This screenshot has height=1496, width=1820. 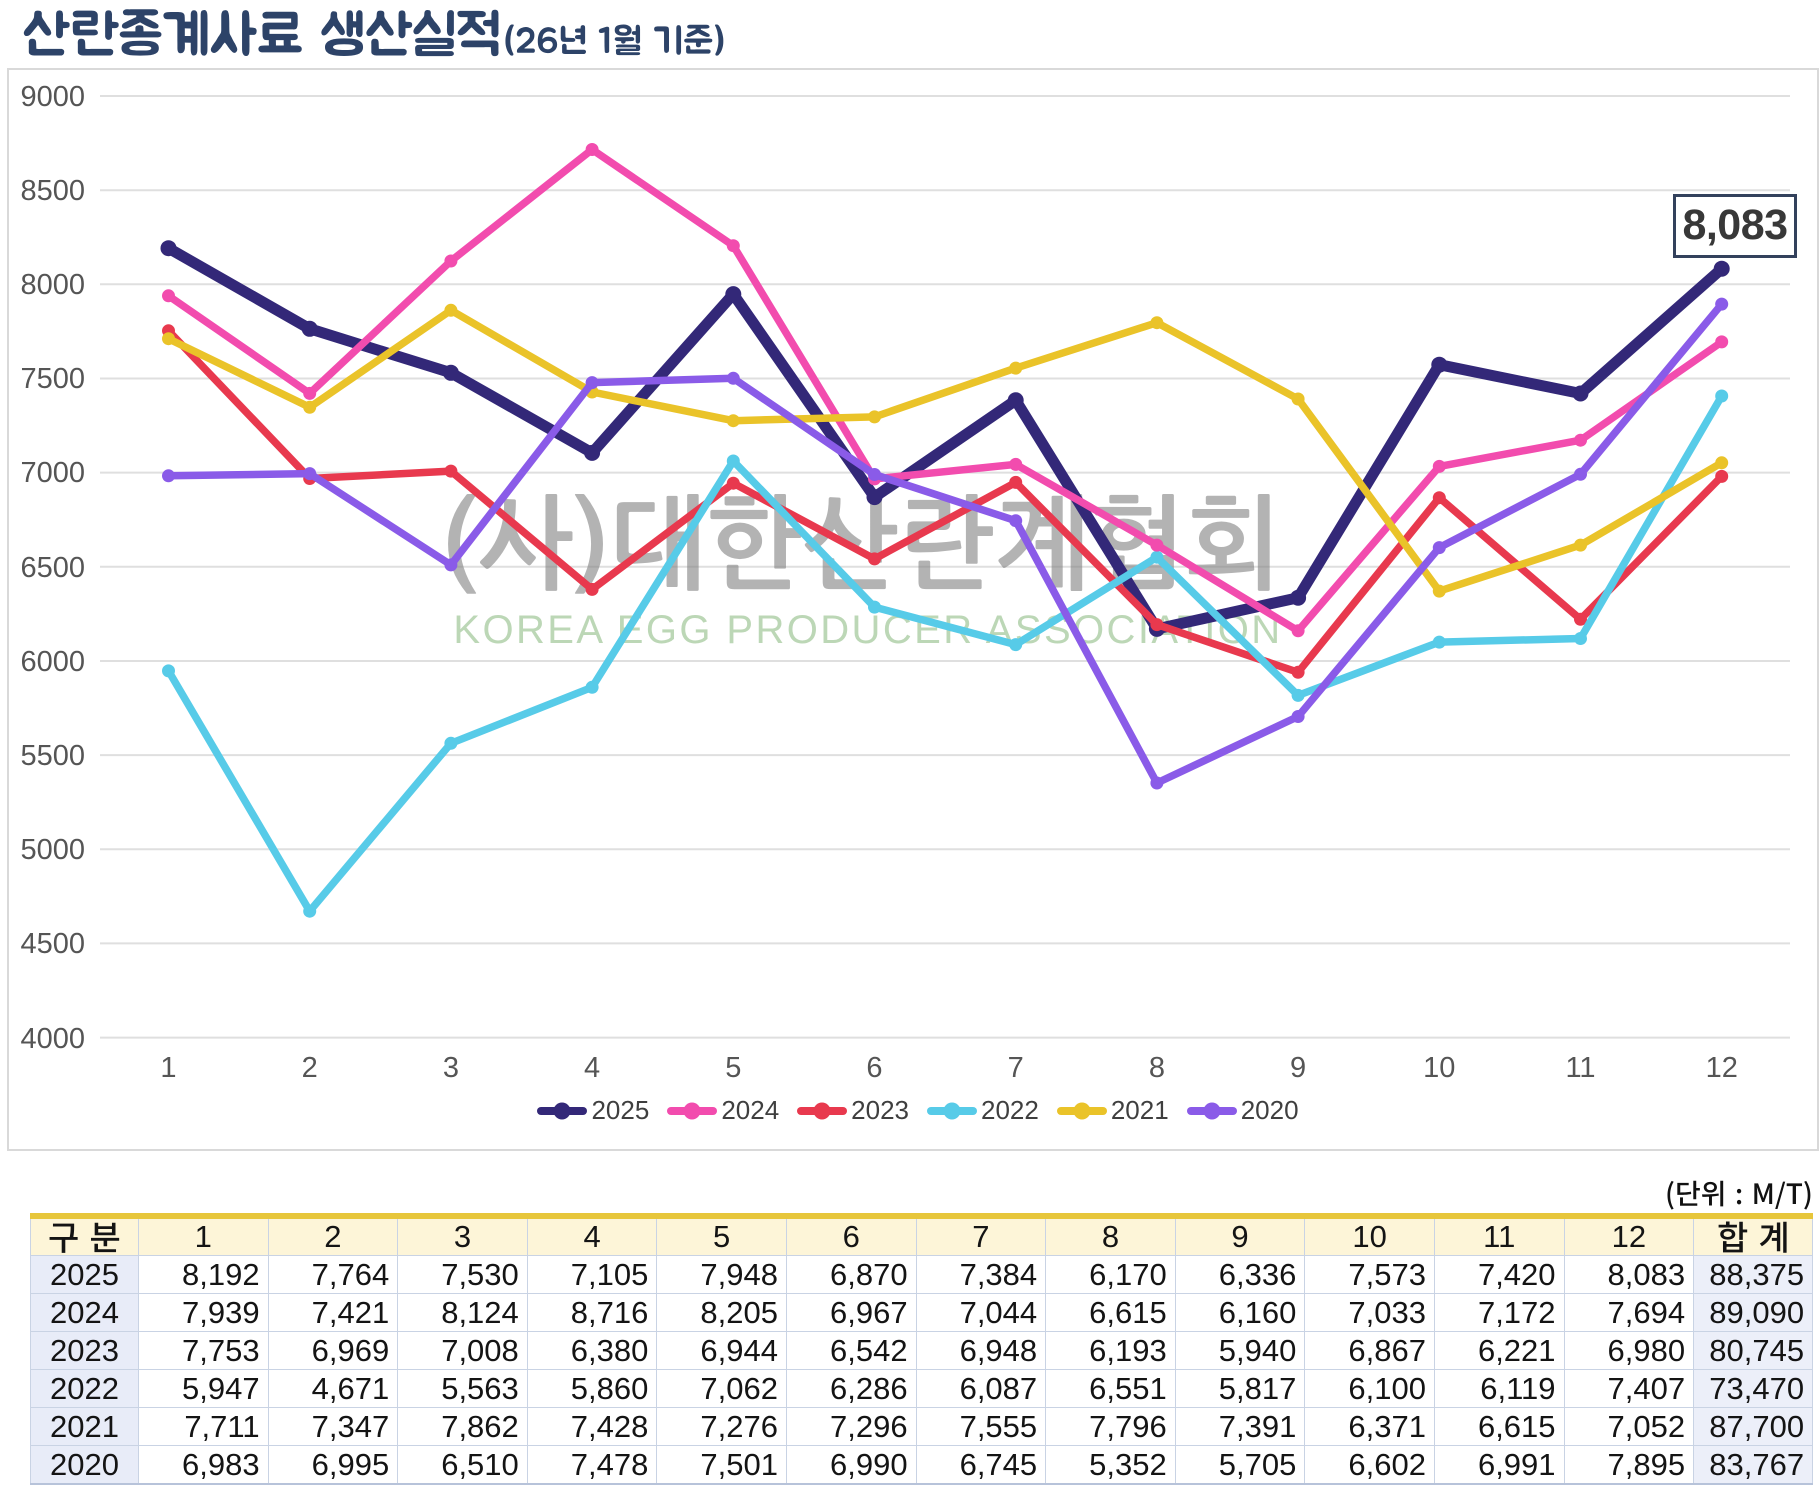 What do you see at coordinates (52, 1039) in the screenshot?
I see `svg-text: 4000` at bounding box center [52, 1039].